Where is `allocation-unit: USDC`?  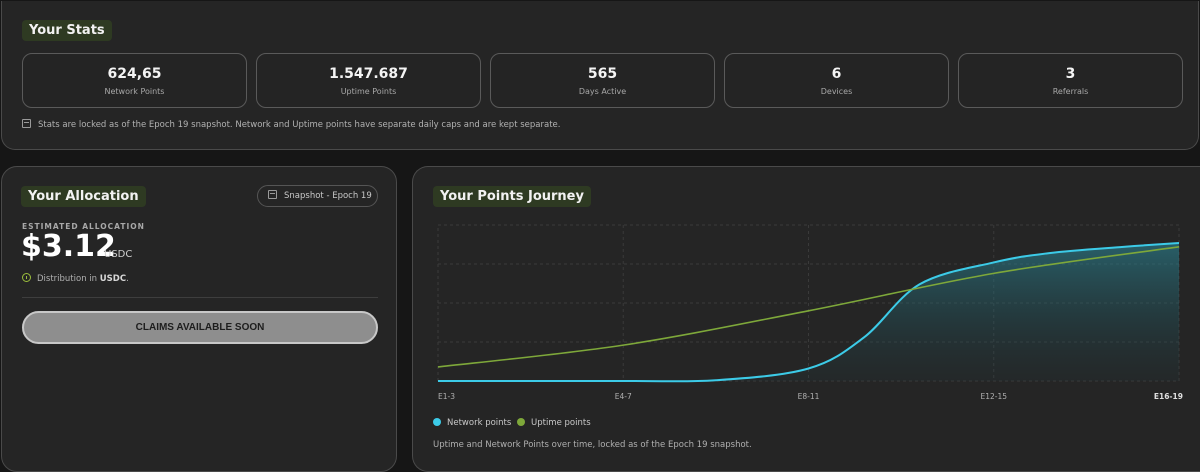
allocation-unit: USDC is located at coordinates (118, 254).